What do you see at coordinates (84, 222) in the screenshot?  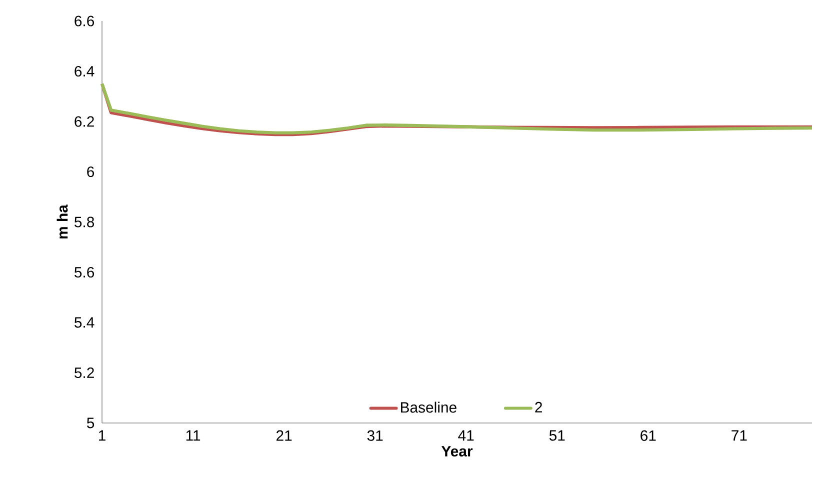 I see `y-tick-label: 5.8` at bounding box center [84, 222].